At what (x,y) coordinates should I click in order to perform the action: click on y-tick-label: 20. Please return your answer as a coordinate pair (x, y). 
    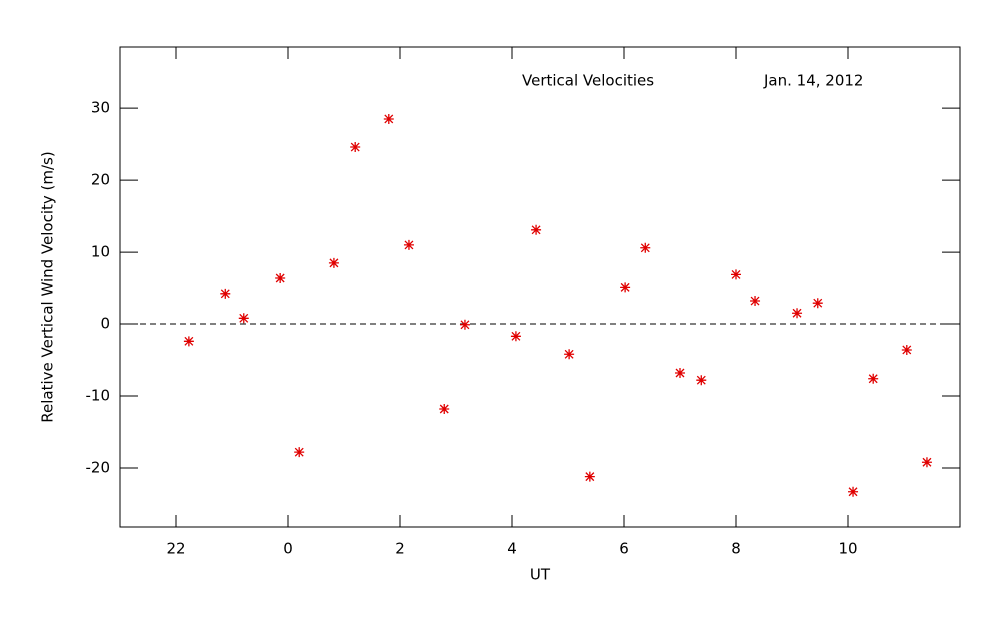
    Looking at the image, I should click on (100, 180).